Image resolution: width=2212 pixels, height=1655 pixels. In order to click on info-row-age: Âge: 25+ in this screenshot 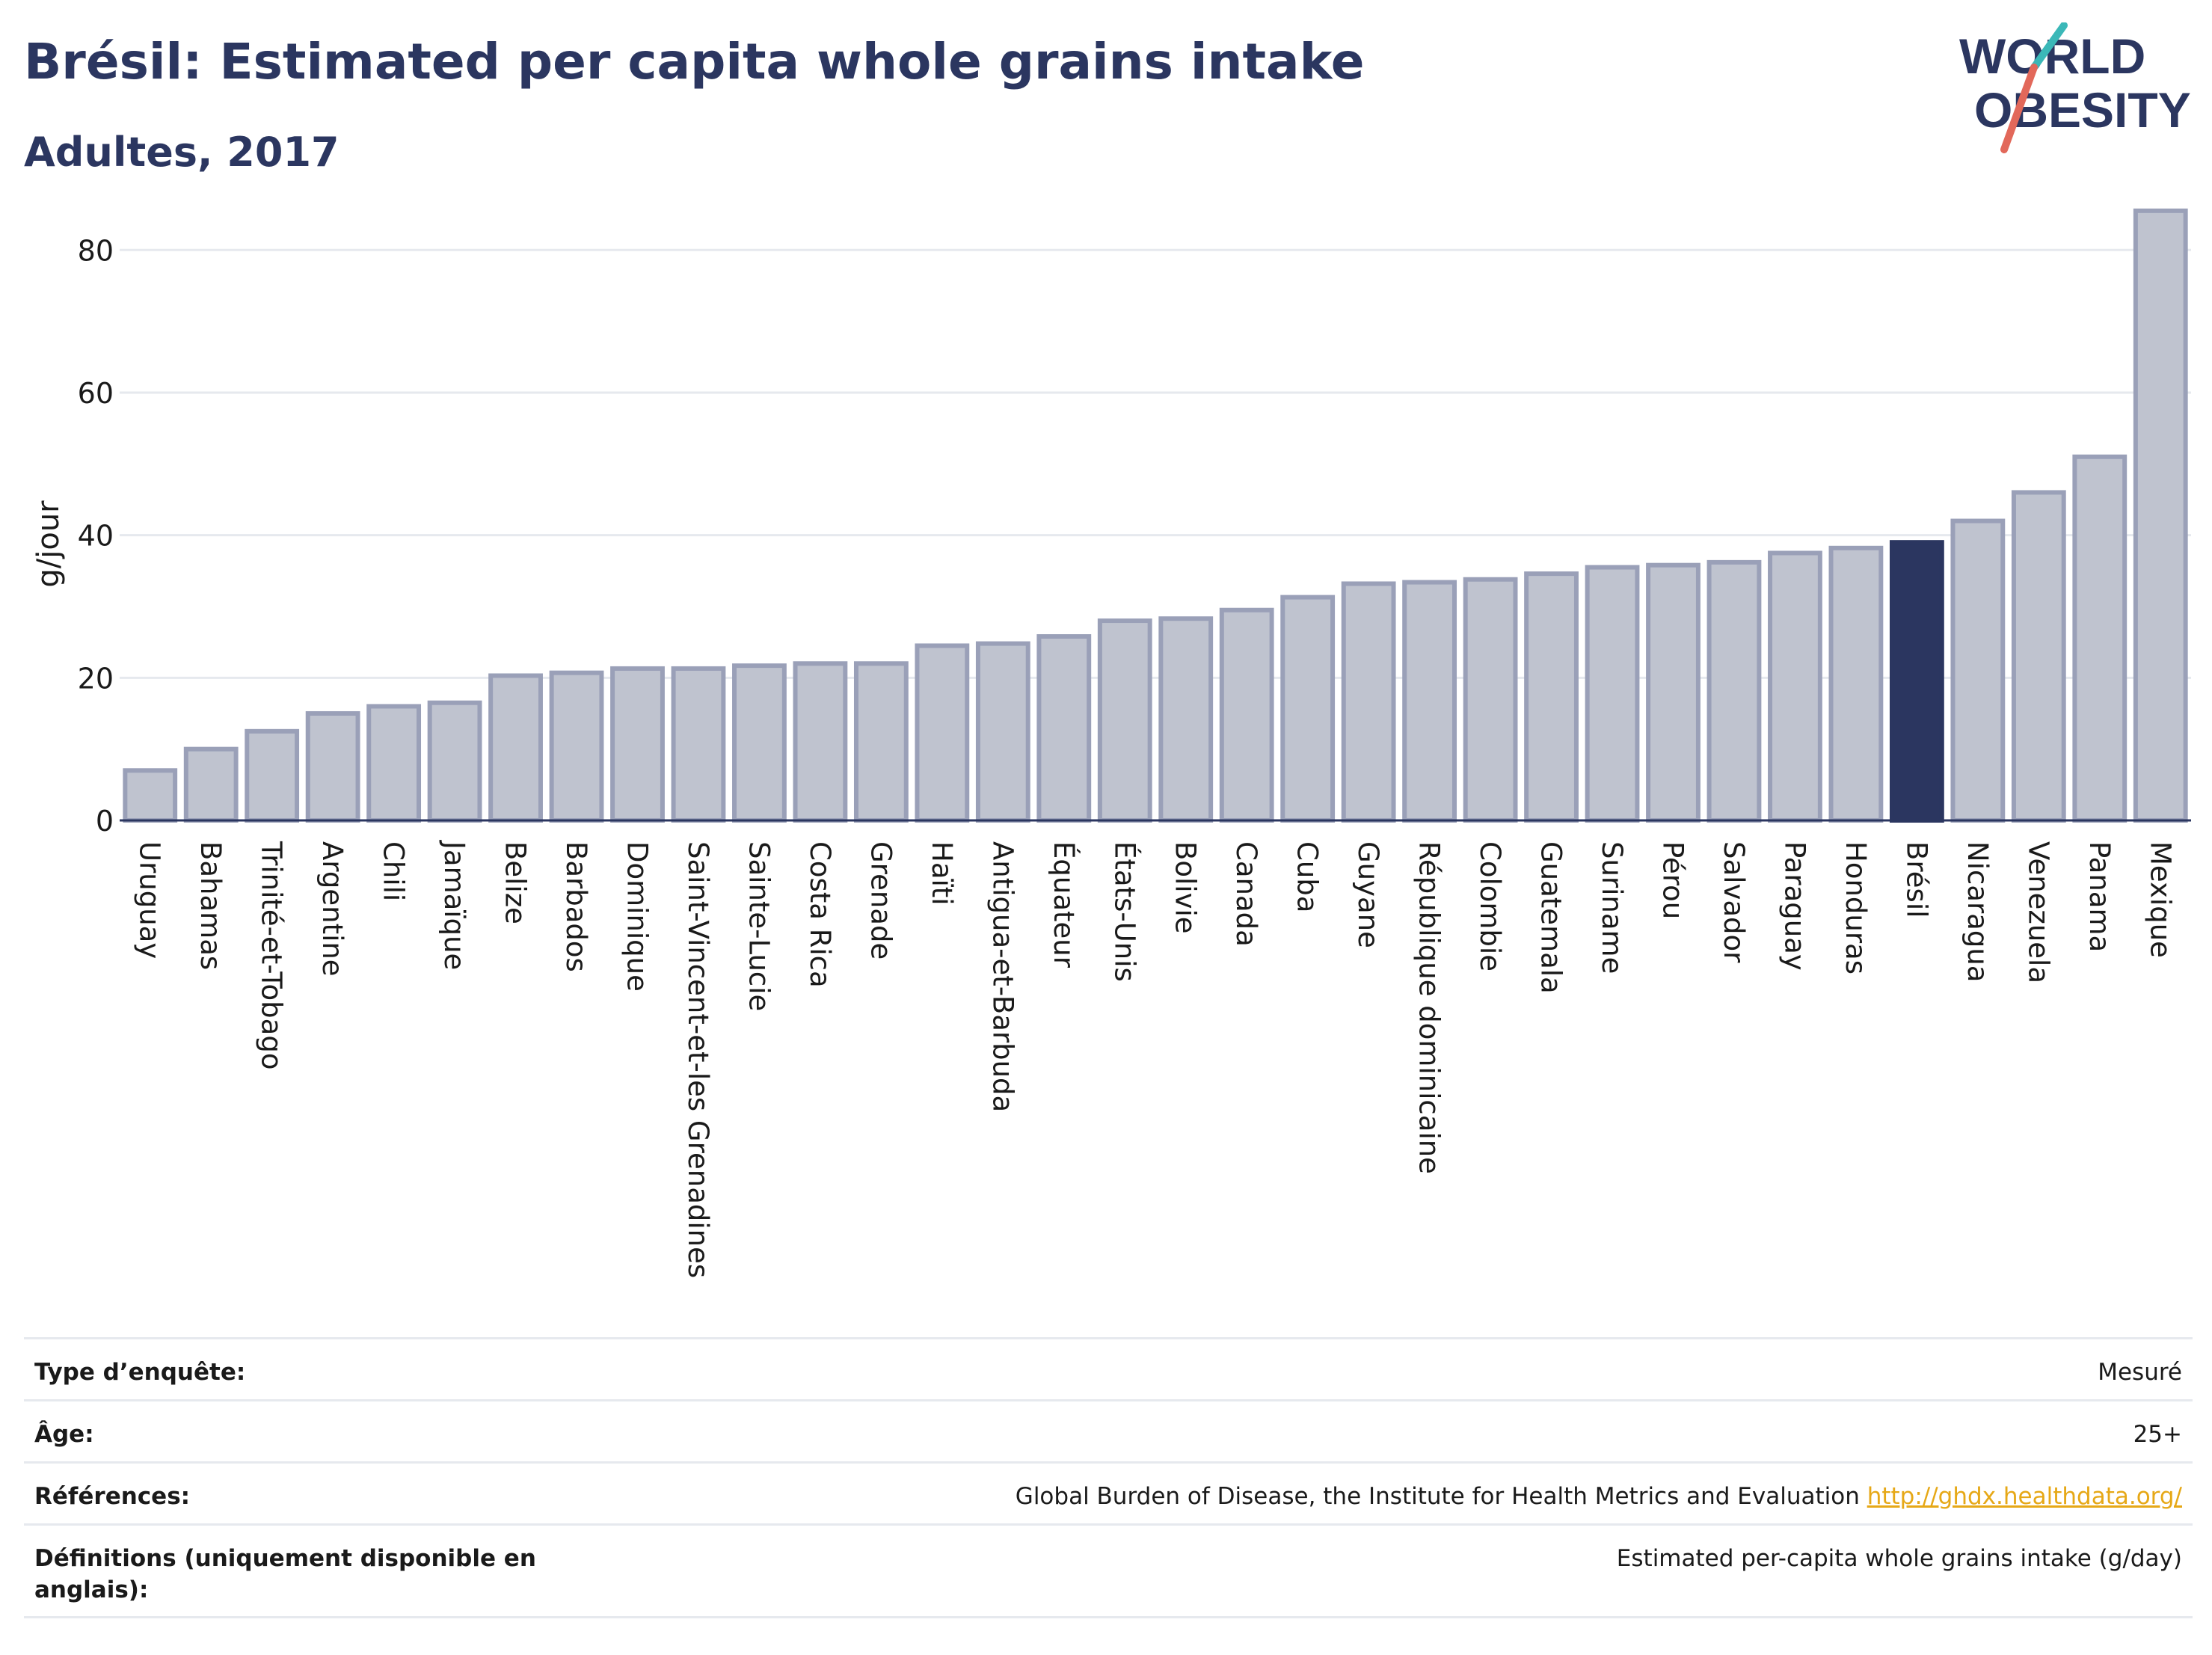, I will do `click(1108, 1430)`.